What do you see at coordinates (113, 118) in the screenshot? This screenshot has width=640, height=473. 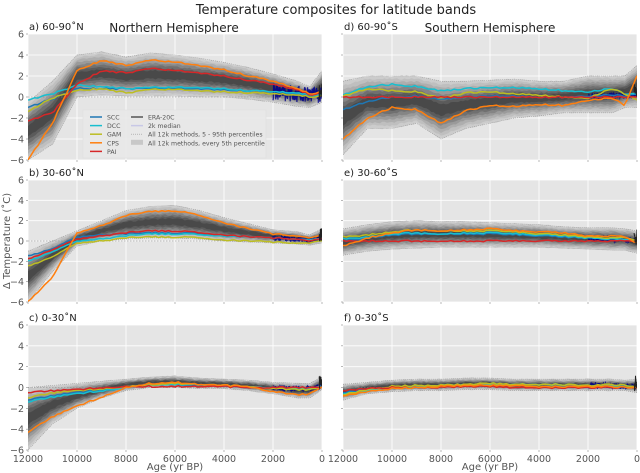 I see `legend-label: SCC` at bounding box center [113, 118].